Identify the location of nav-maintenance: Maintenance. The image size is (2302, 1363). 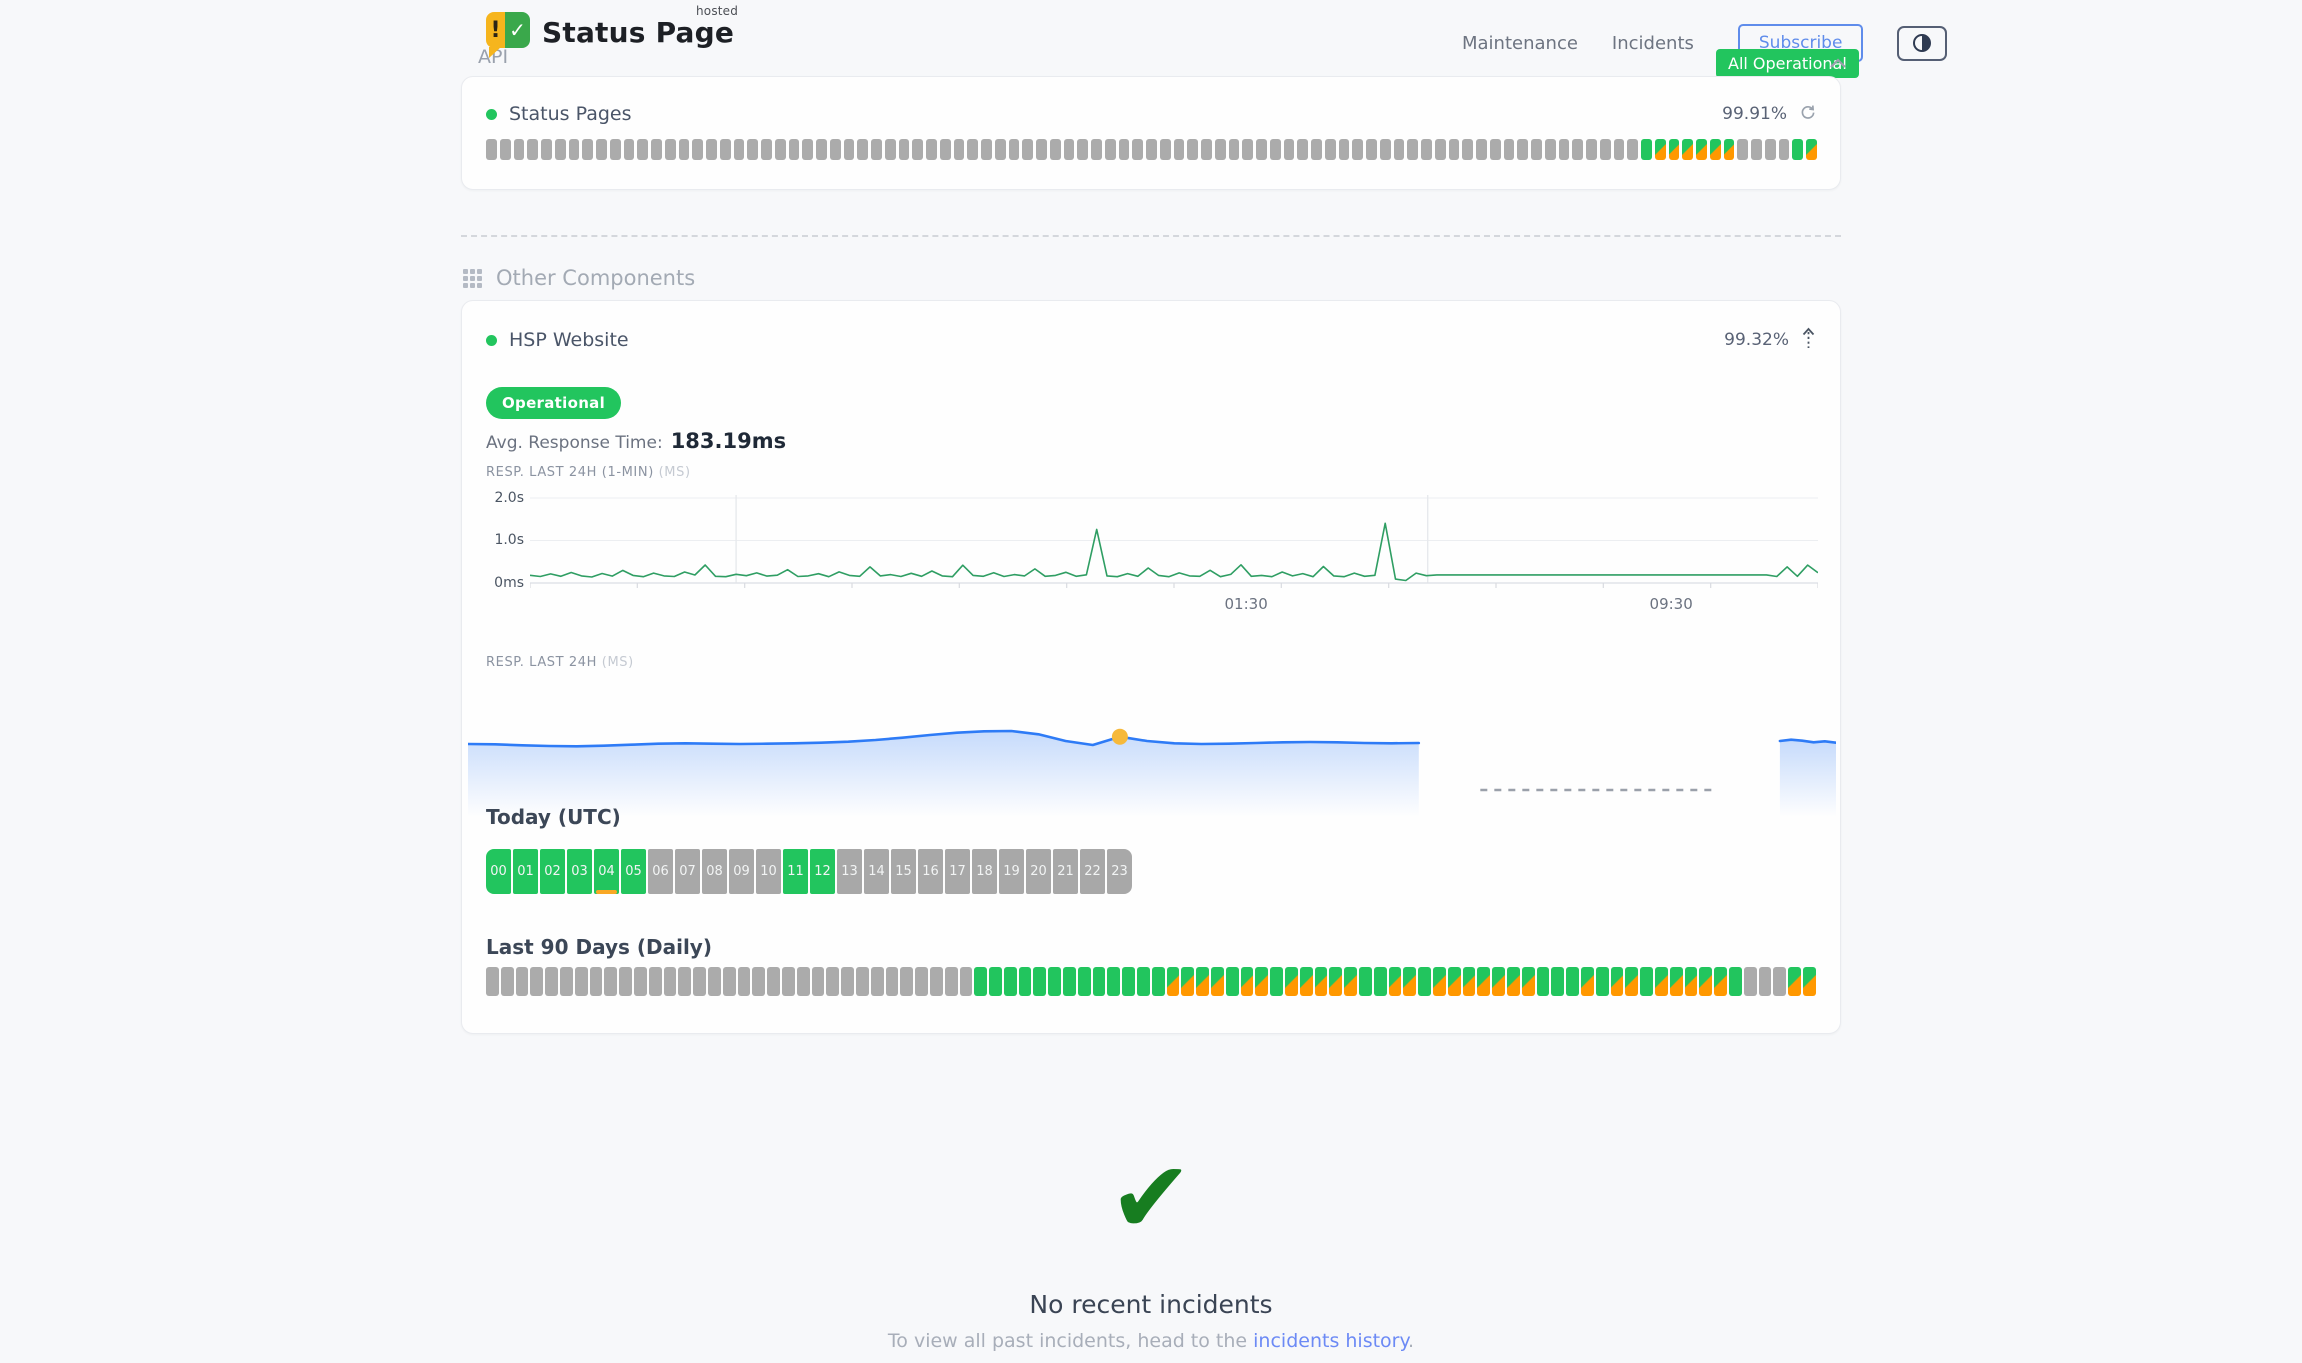
(1520, 43).